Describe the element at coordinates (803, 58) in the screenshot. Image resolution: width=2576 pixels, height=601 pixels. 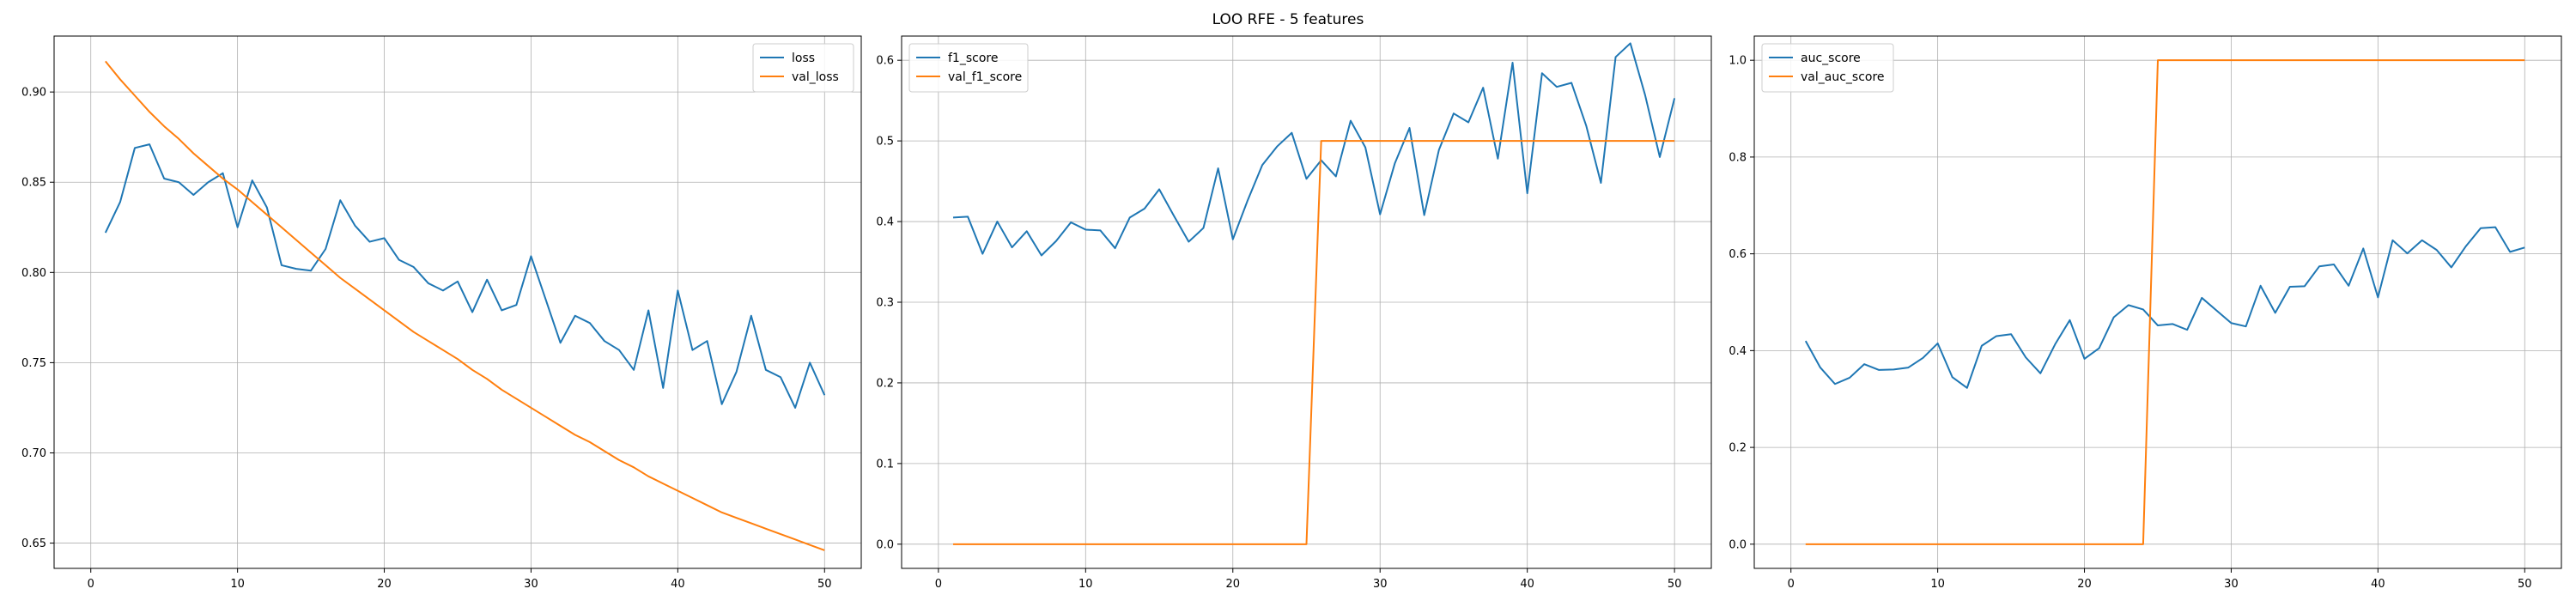
I see `legend-label: loss` at that location.